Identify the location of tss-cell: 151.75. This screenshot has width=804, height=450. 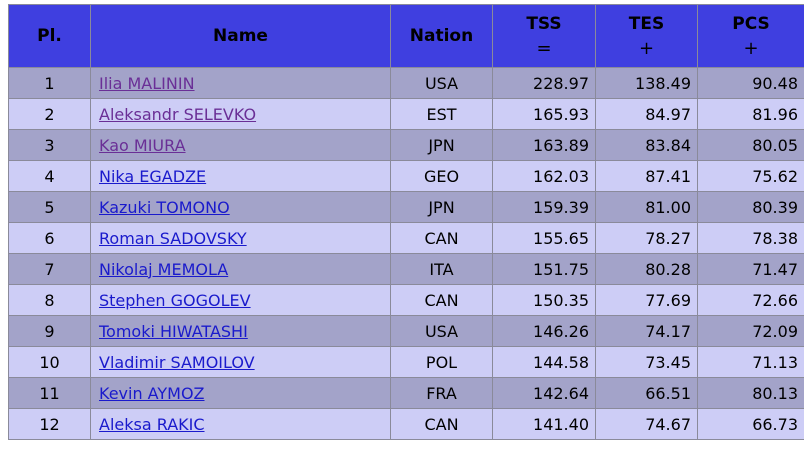
(544, 269).